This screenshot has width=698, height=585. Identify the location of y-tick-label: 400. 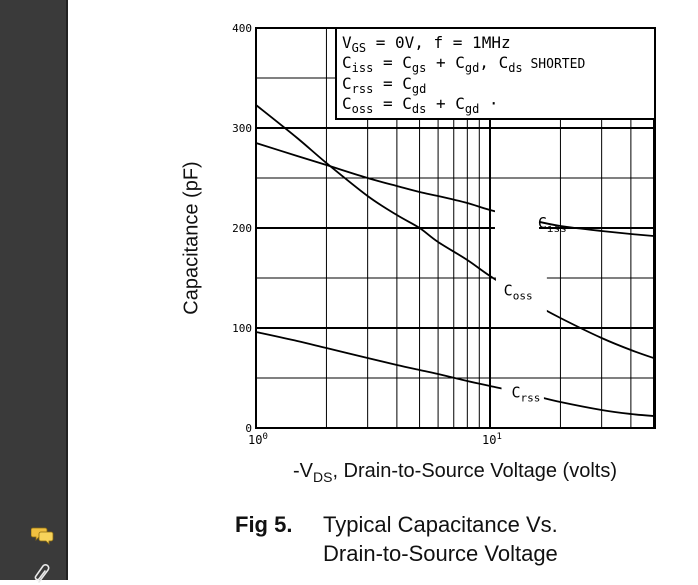
(242, 28).